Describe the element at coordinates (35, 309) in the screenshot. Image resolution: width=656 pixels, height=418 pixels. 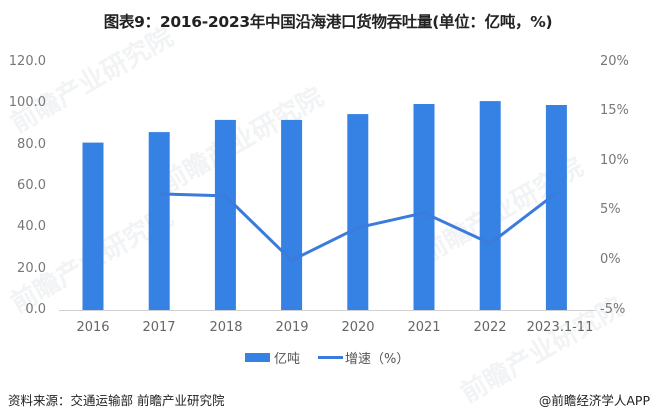
I see `left-axis-tick: 0.0` at that location.